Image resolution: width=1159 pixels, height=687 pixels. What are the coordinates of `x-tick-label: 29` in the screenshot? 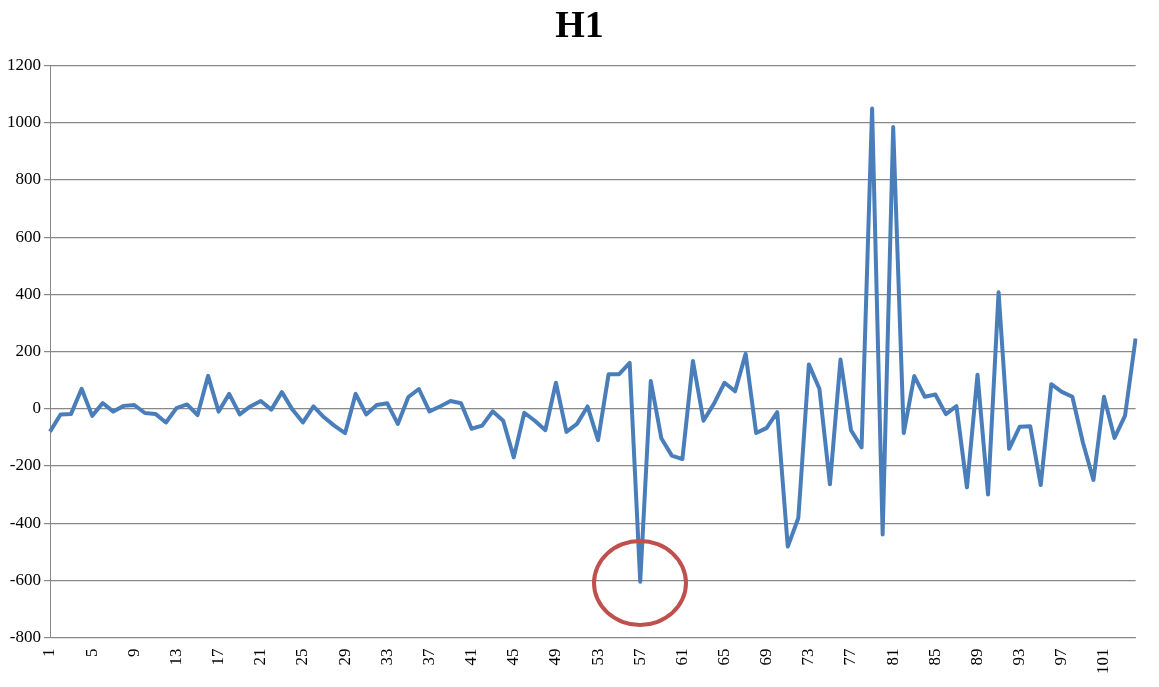 It's located at (344, 657).